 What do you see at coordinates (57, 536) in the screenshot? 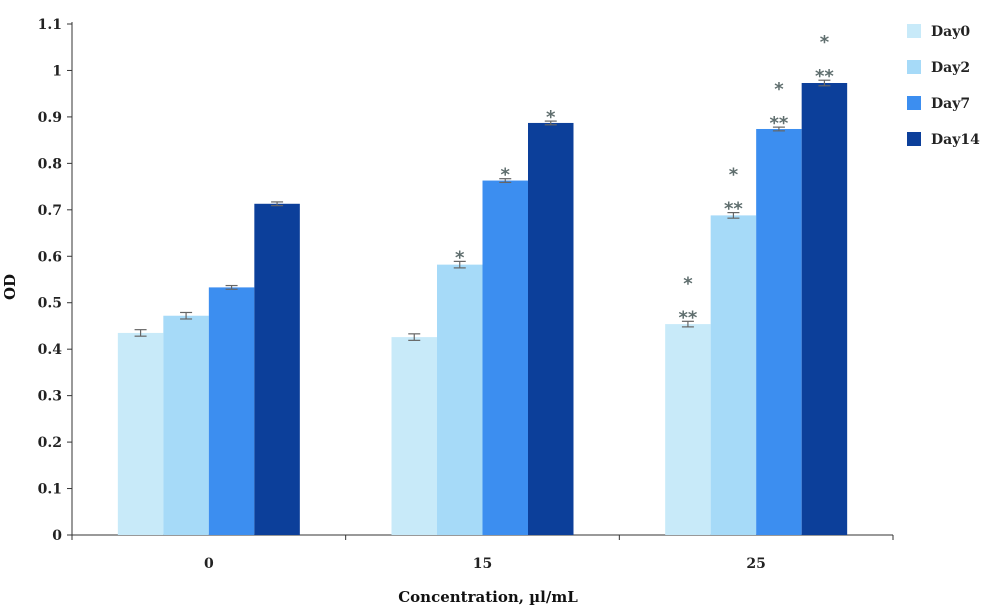
I see `y-tick-label: 0` at bounding box center [57, 536].